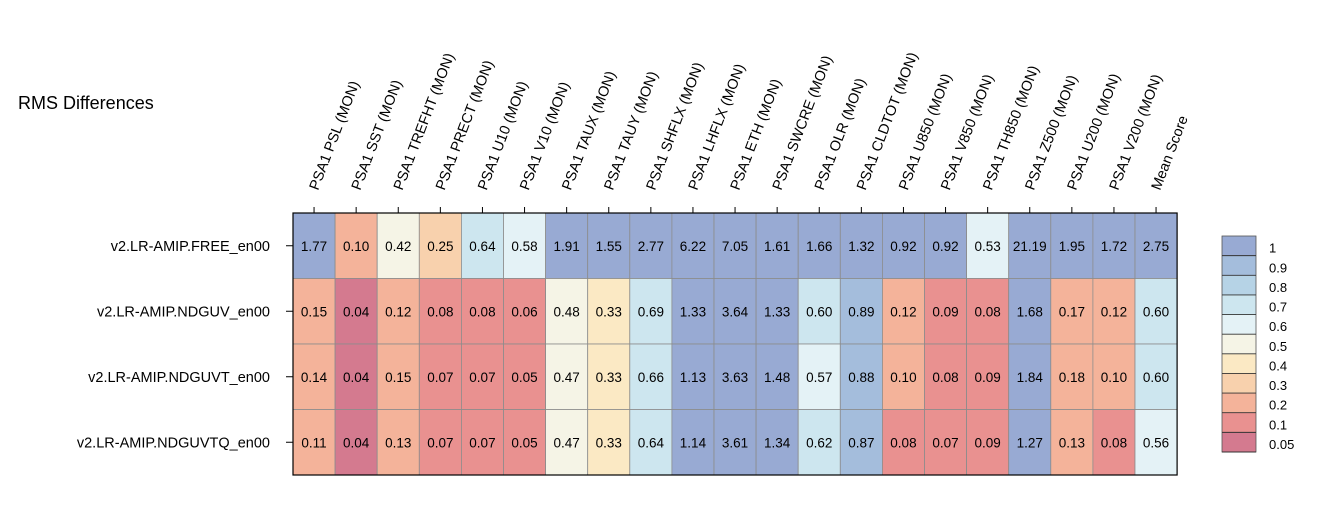 This screenshot has width=1319, height=507. I want to click on cell-value-label: 0.57, so click(819, 377).